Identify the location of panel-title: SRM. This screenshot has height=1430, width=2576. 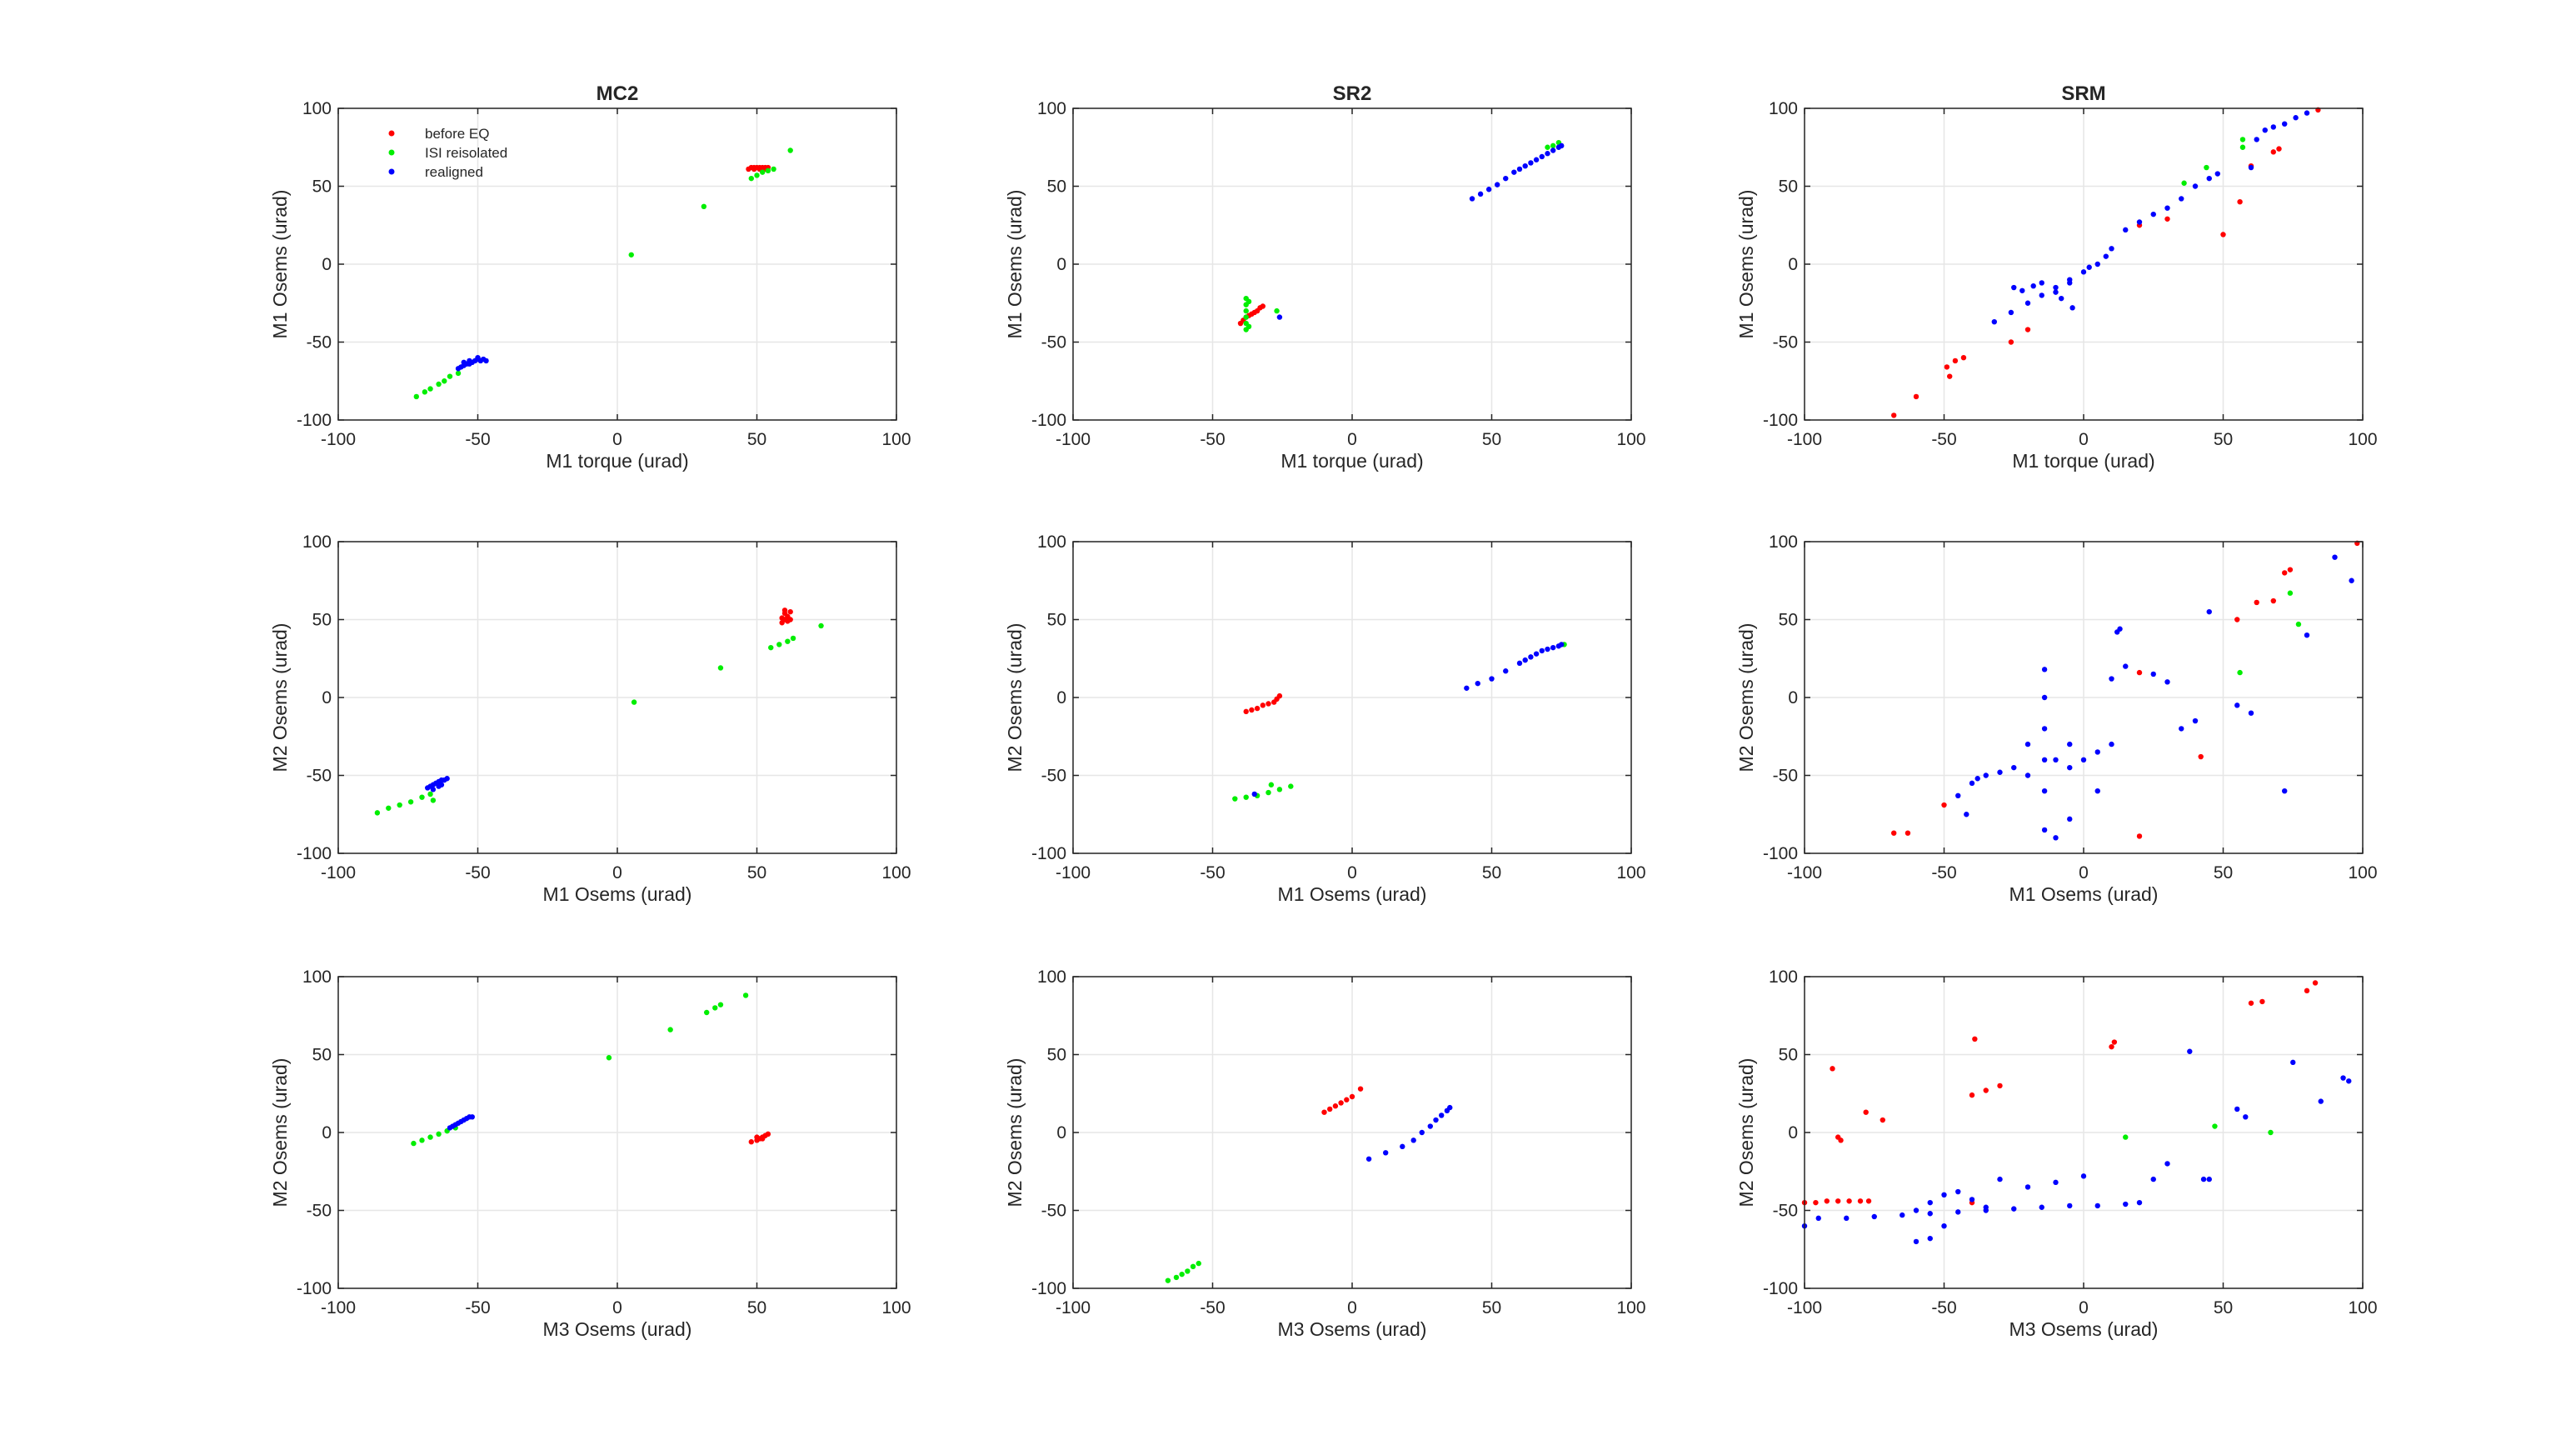
(2083, 93).